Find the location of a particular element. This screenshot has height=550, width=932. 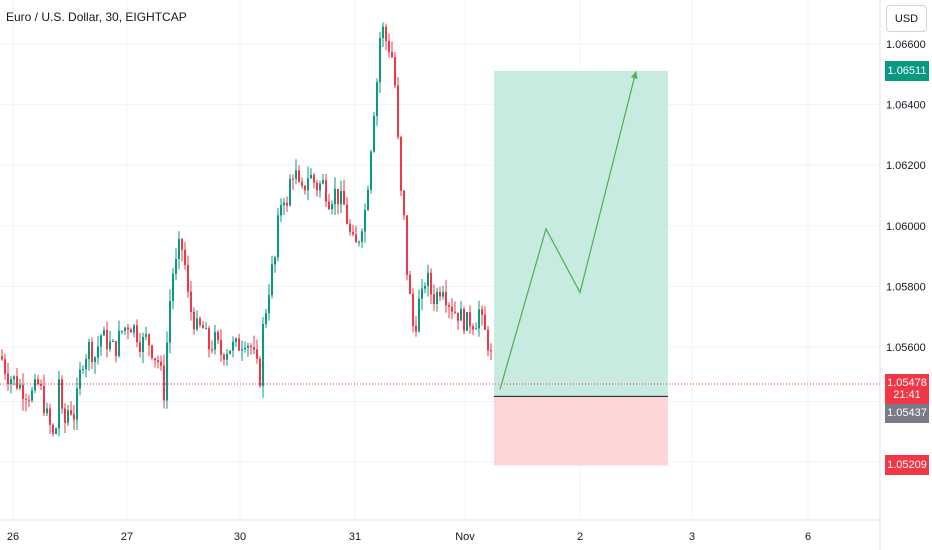

time-axis: 26 27 30 31 Nov 2 3 6 is located at coordinates (409, 537).